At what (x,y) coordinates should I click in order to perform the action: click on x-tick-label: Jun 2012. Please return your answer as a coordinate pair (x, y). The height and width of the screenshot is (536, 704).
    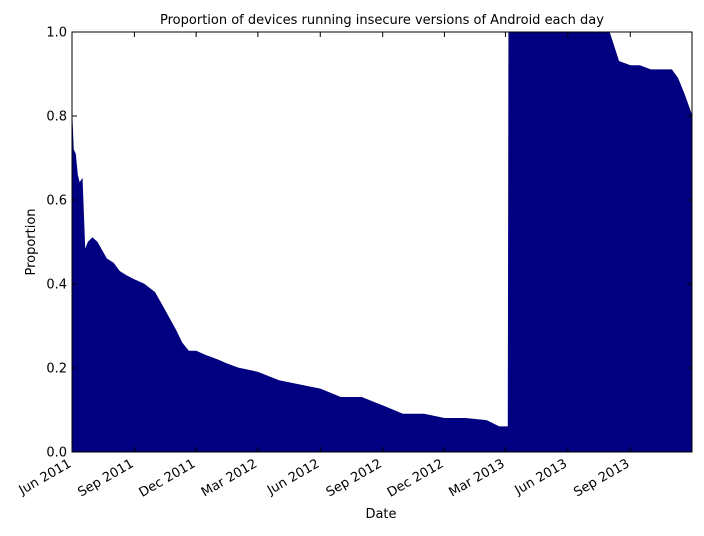
    Looking at the image, I should click on (293, 477).